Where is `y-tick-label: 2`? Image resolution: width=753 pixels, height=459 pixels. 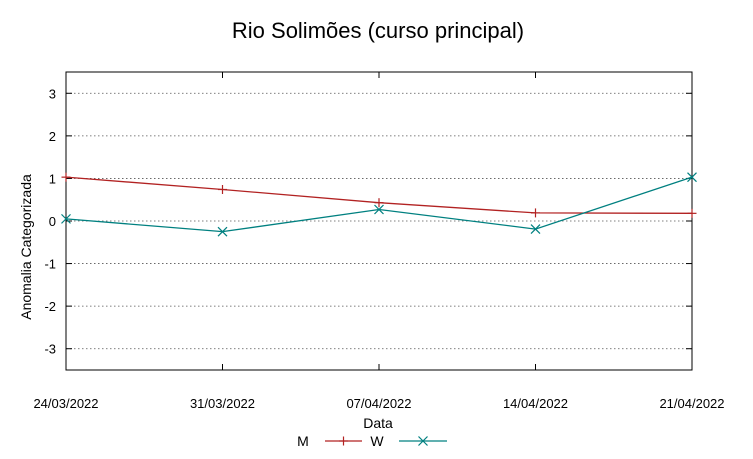 y-tick-label: 2 is located at coordinates (52, 136).